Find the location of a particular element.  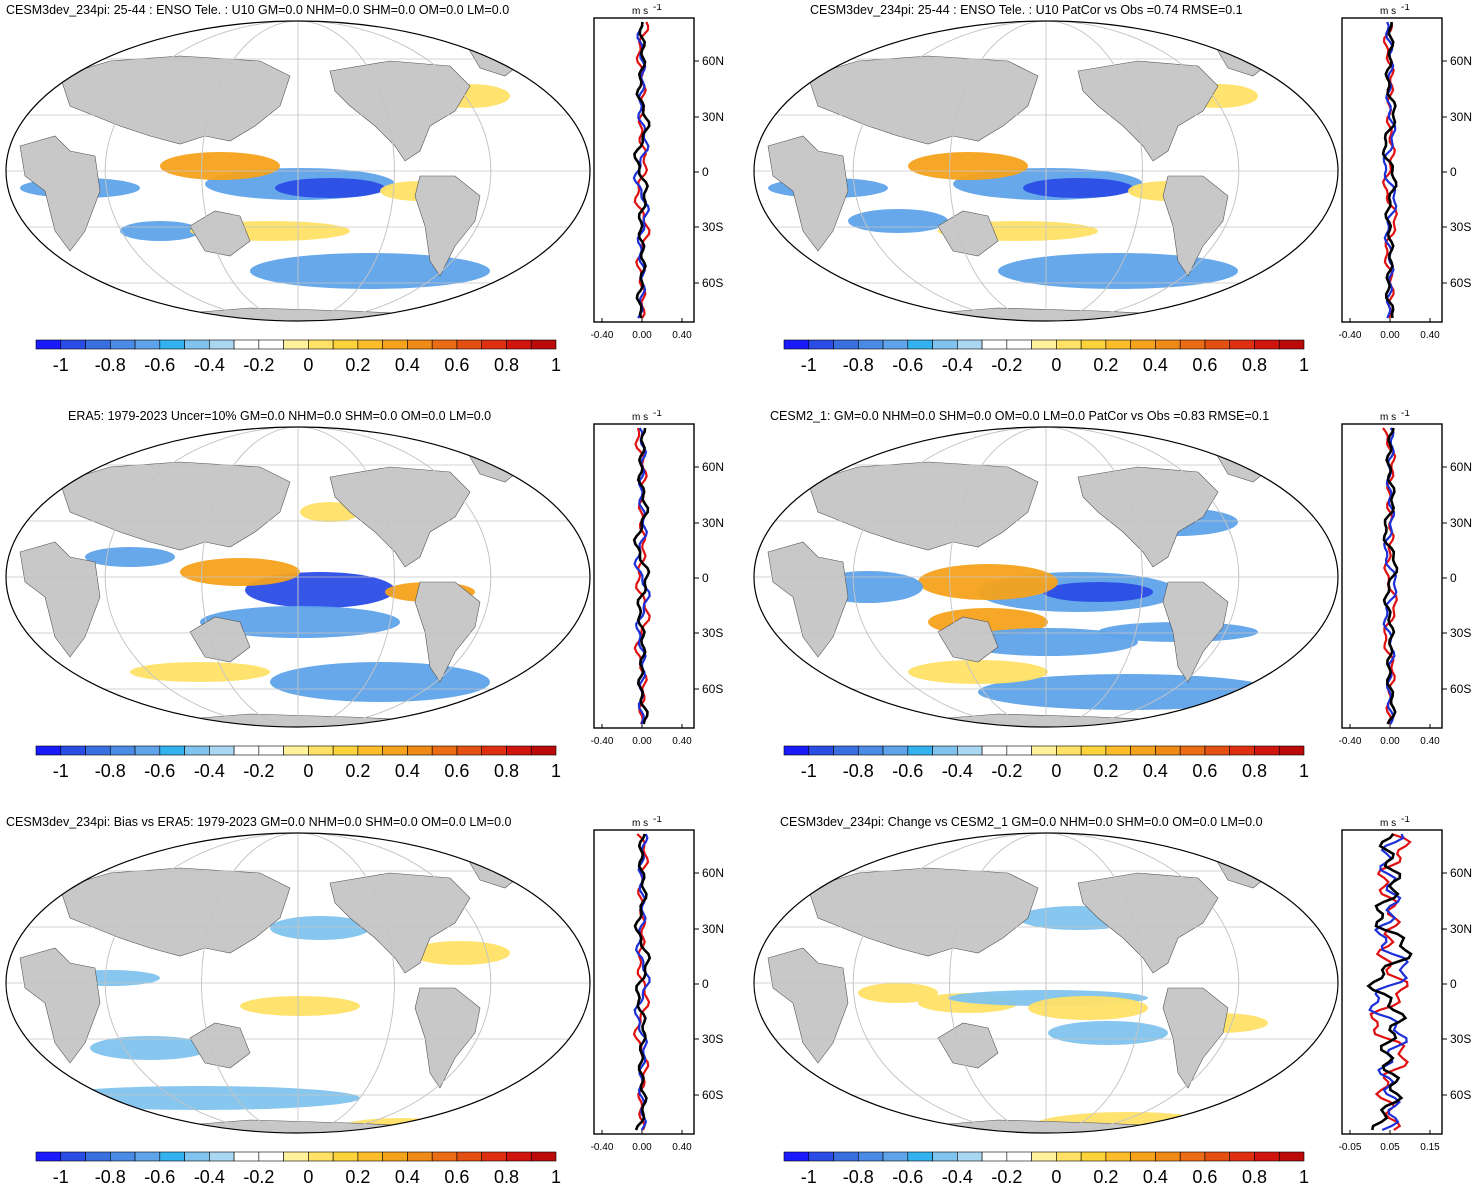

zonal-ytick-label: 30N is located at coordinates (713, 929).